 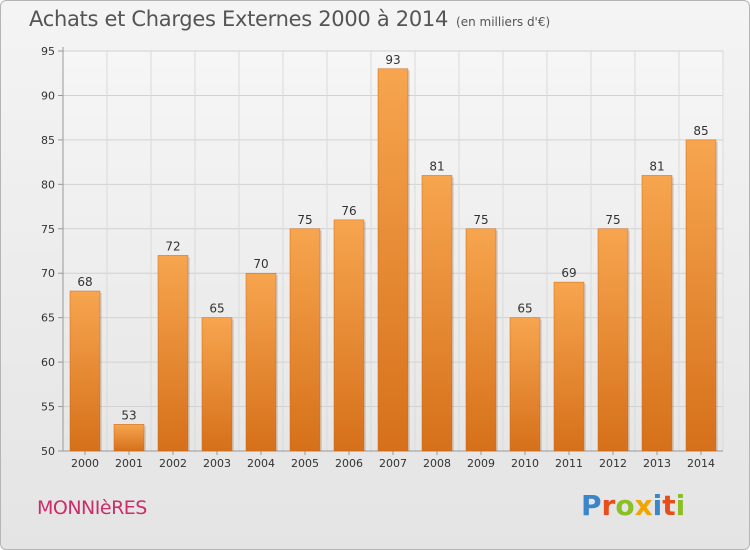 I want to click on x-tick-label-2008: 2008, so click(x=437, y=463).